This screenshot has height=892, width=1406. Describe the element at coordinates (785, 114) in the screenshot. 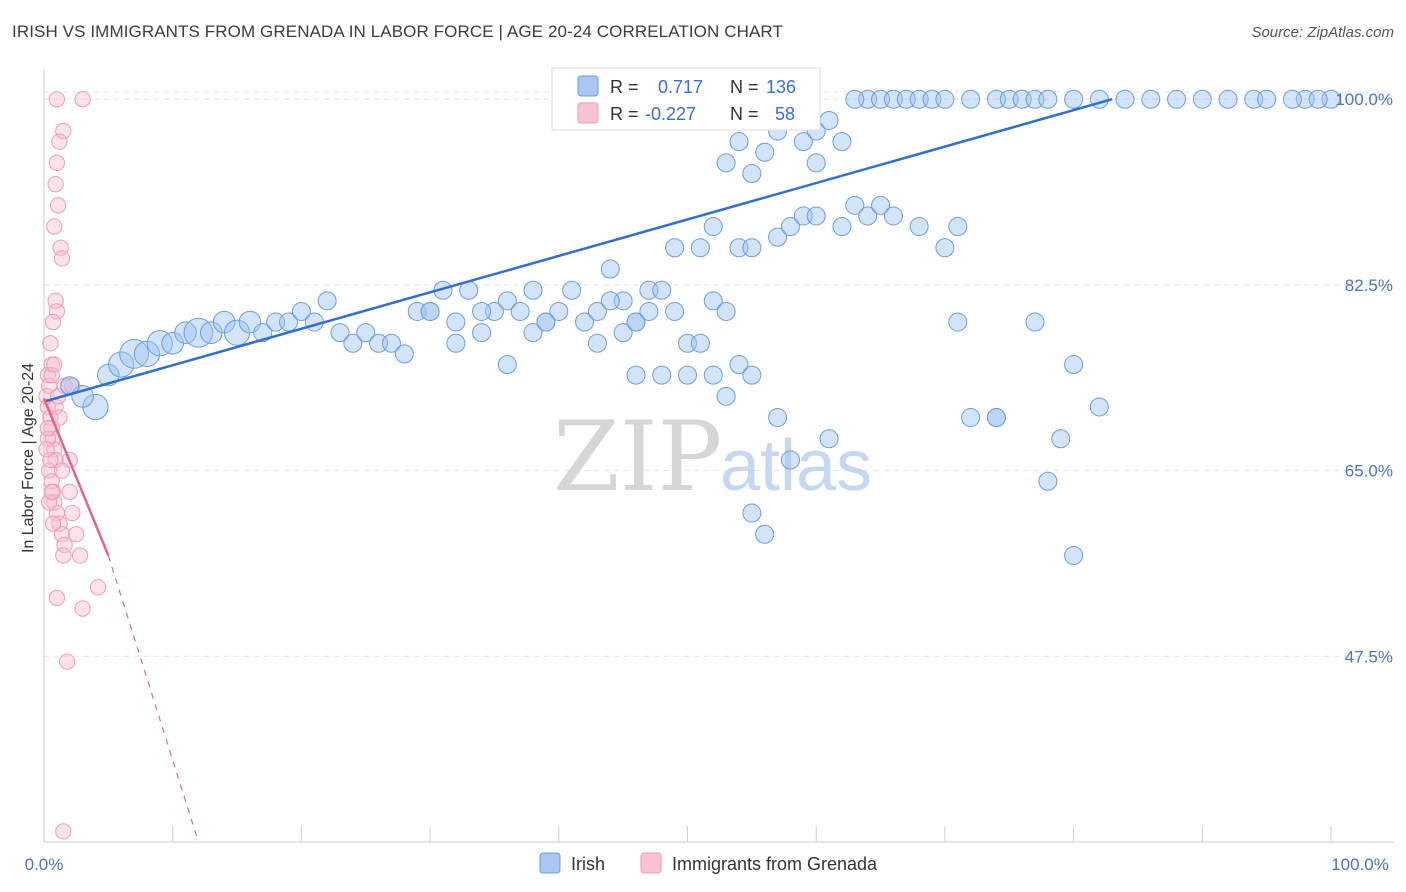

I see `grenada-n-value: 58` at that location.